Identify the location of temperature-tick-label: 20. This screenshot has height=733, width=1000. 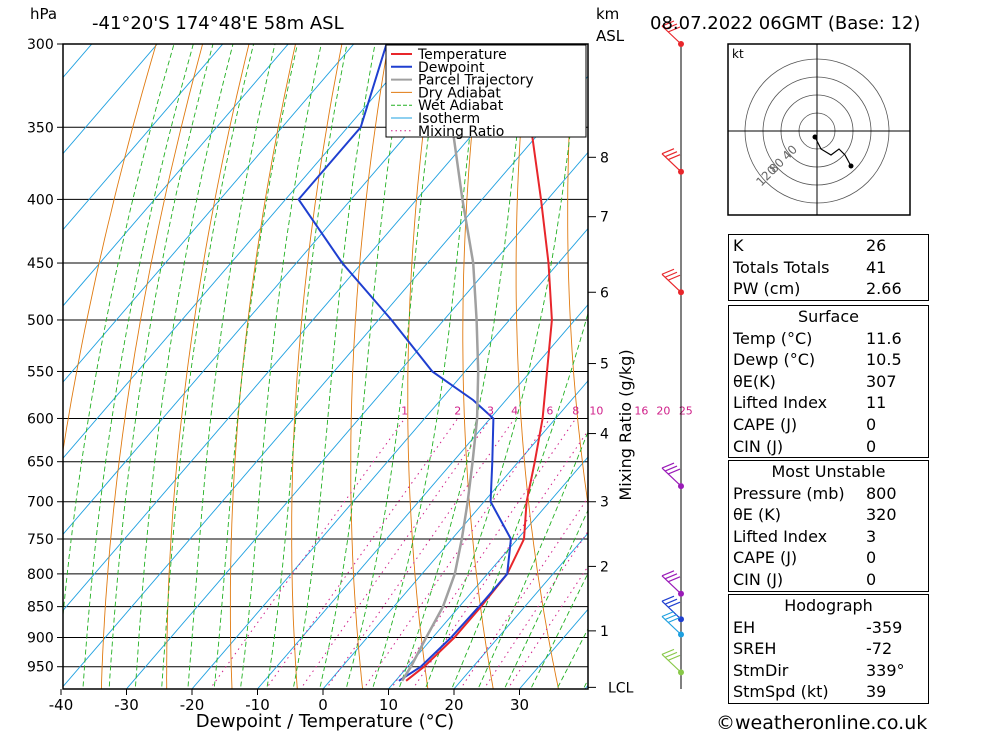
(453, 705).